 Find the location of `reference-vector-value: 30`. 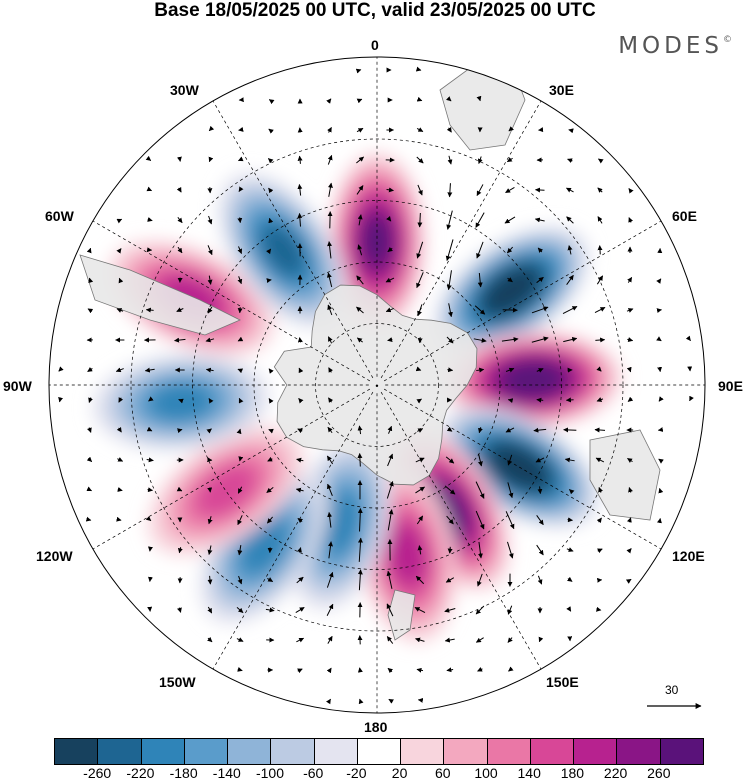

reference-vector-value: 30 is located at coordinates (672, 690).